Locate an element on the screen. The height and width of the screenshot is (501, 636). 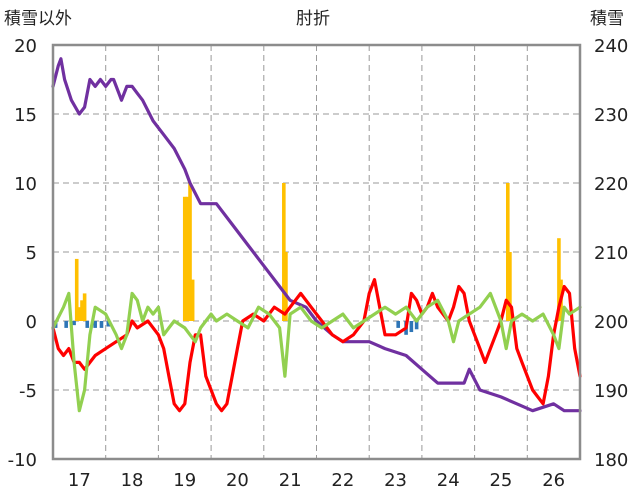
left-tick-label: -5 is located at coordinates (28, 391).